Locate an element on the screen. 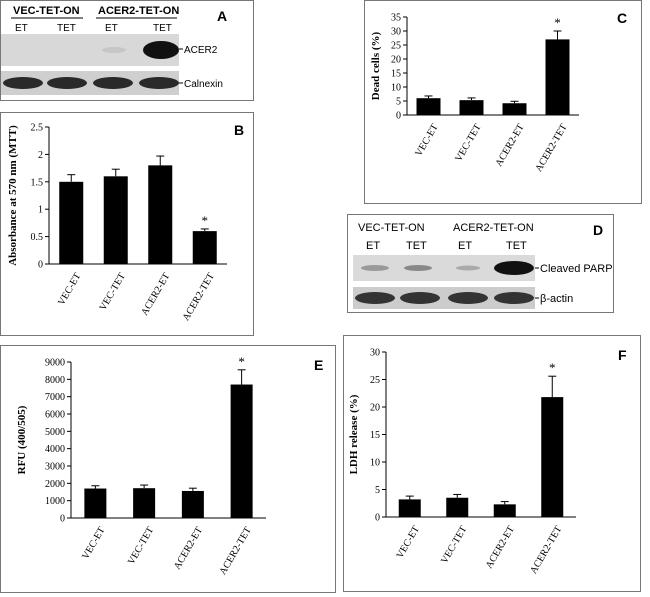  blot-d-group-label: VEC-TET-ON is located at coordinates (391, 228).